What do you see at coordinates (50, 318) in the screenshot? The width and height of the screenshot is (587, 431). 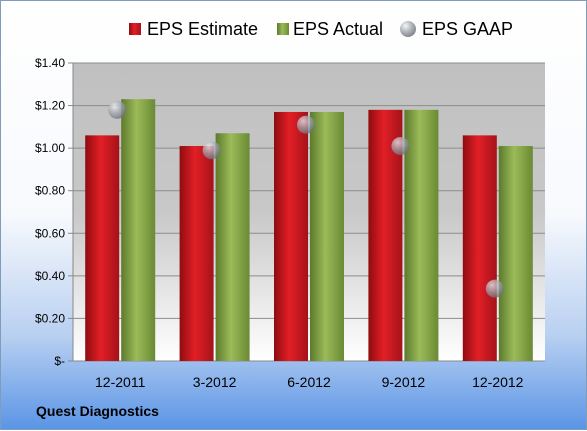 I see `y-tick-label: $0.20` at bounding box center [50, 318].